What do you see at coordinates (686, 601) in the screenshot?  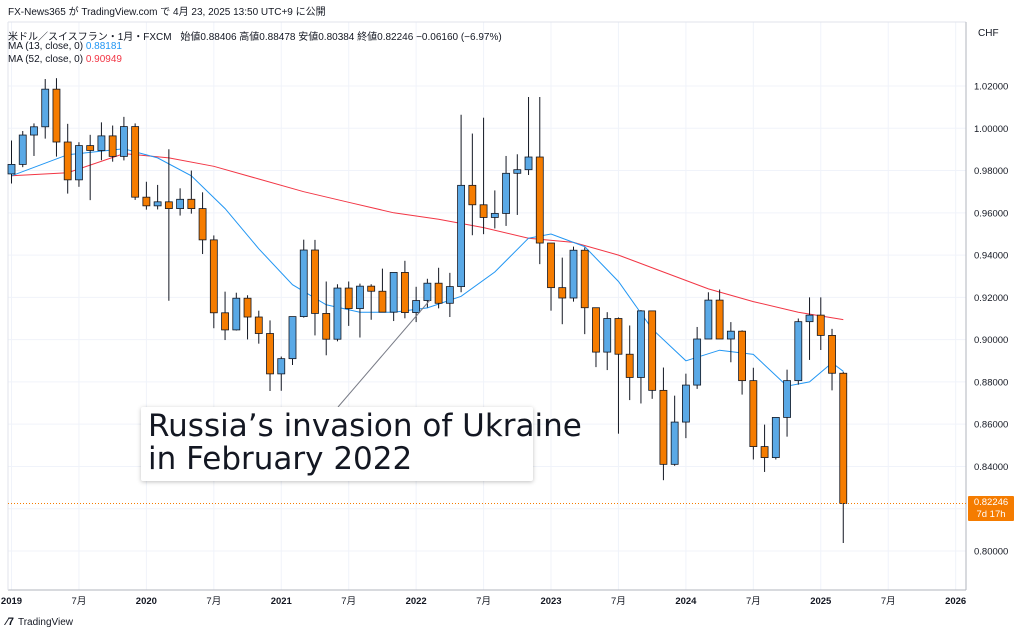 I see `x-tick-label: 2024` at bounding box center [686, 601].